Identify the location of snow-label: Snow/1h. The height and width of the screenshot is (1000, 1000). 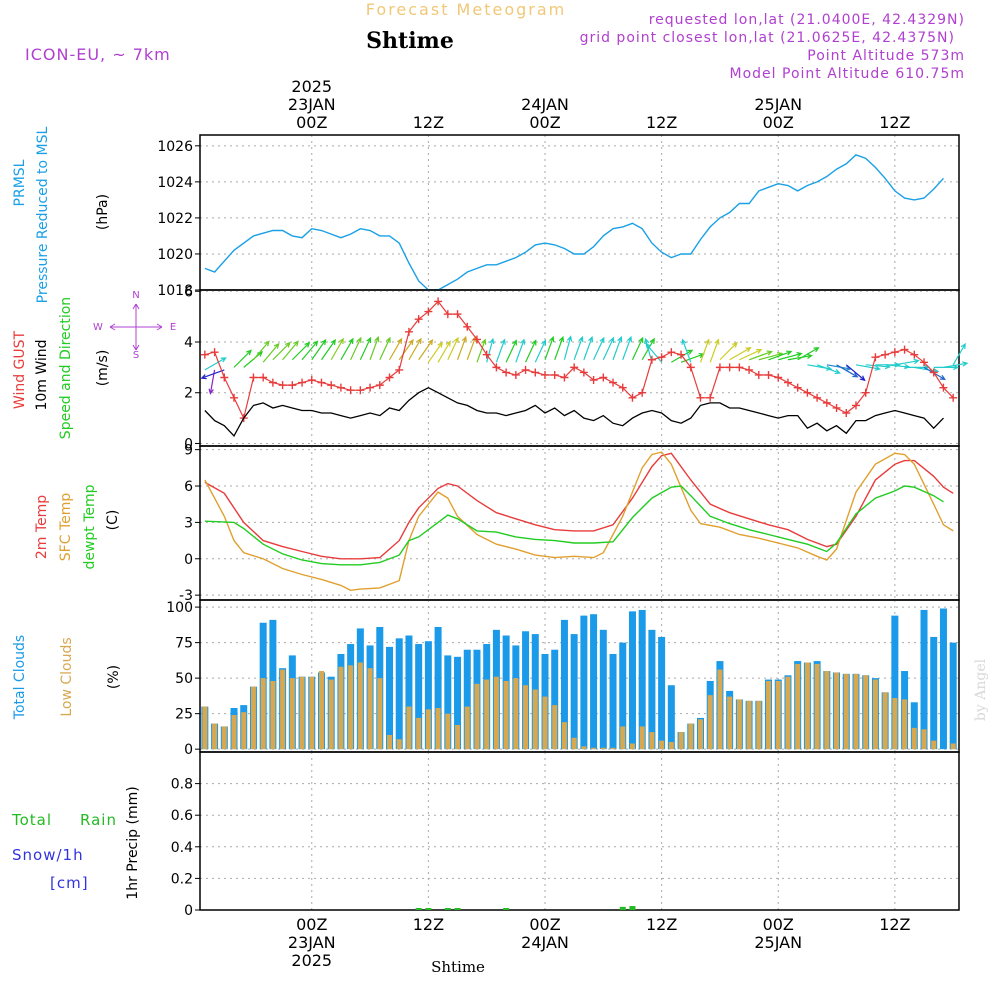
(48, 855).